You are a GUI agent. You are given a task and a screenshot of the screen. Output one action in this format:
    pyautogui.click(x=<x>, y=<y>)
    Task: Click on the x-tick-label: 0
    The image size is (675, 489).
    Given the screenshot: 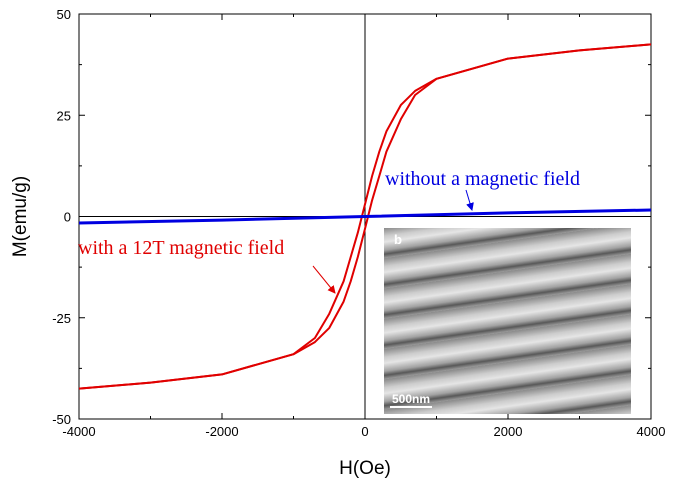 What is the action you would take?
    pyautogui.click(x=364, y=431)
    